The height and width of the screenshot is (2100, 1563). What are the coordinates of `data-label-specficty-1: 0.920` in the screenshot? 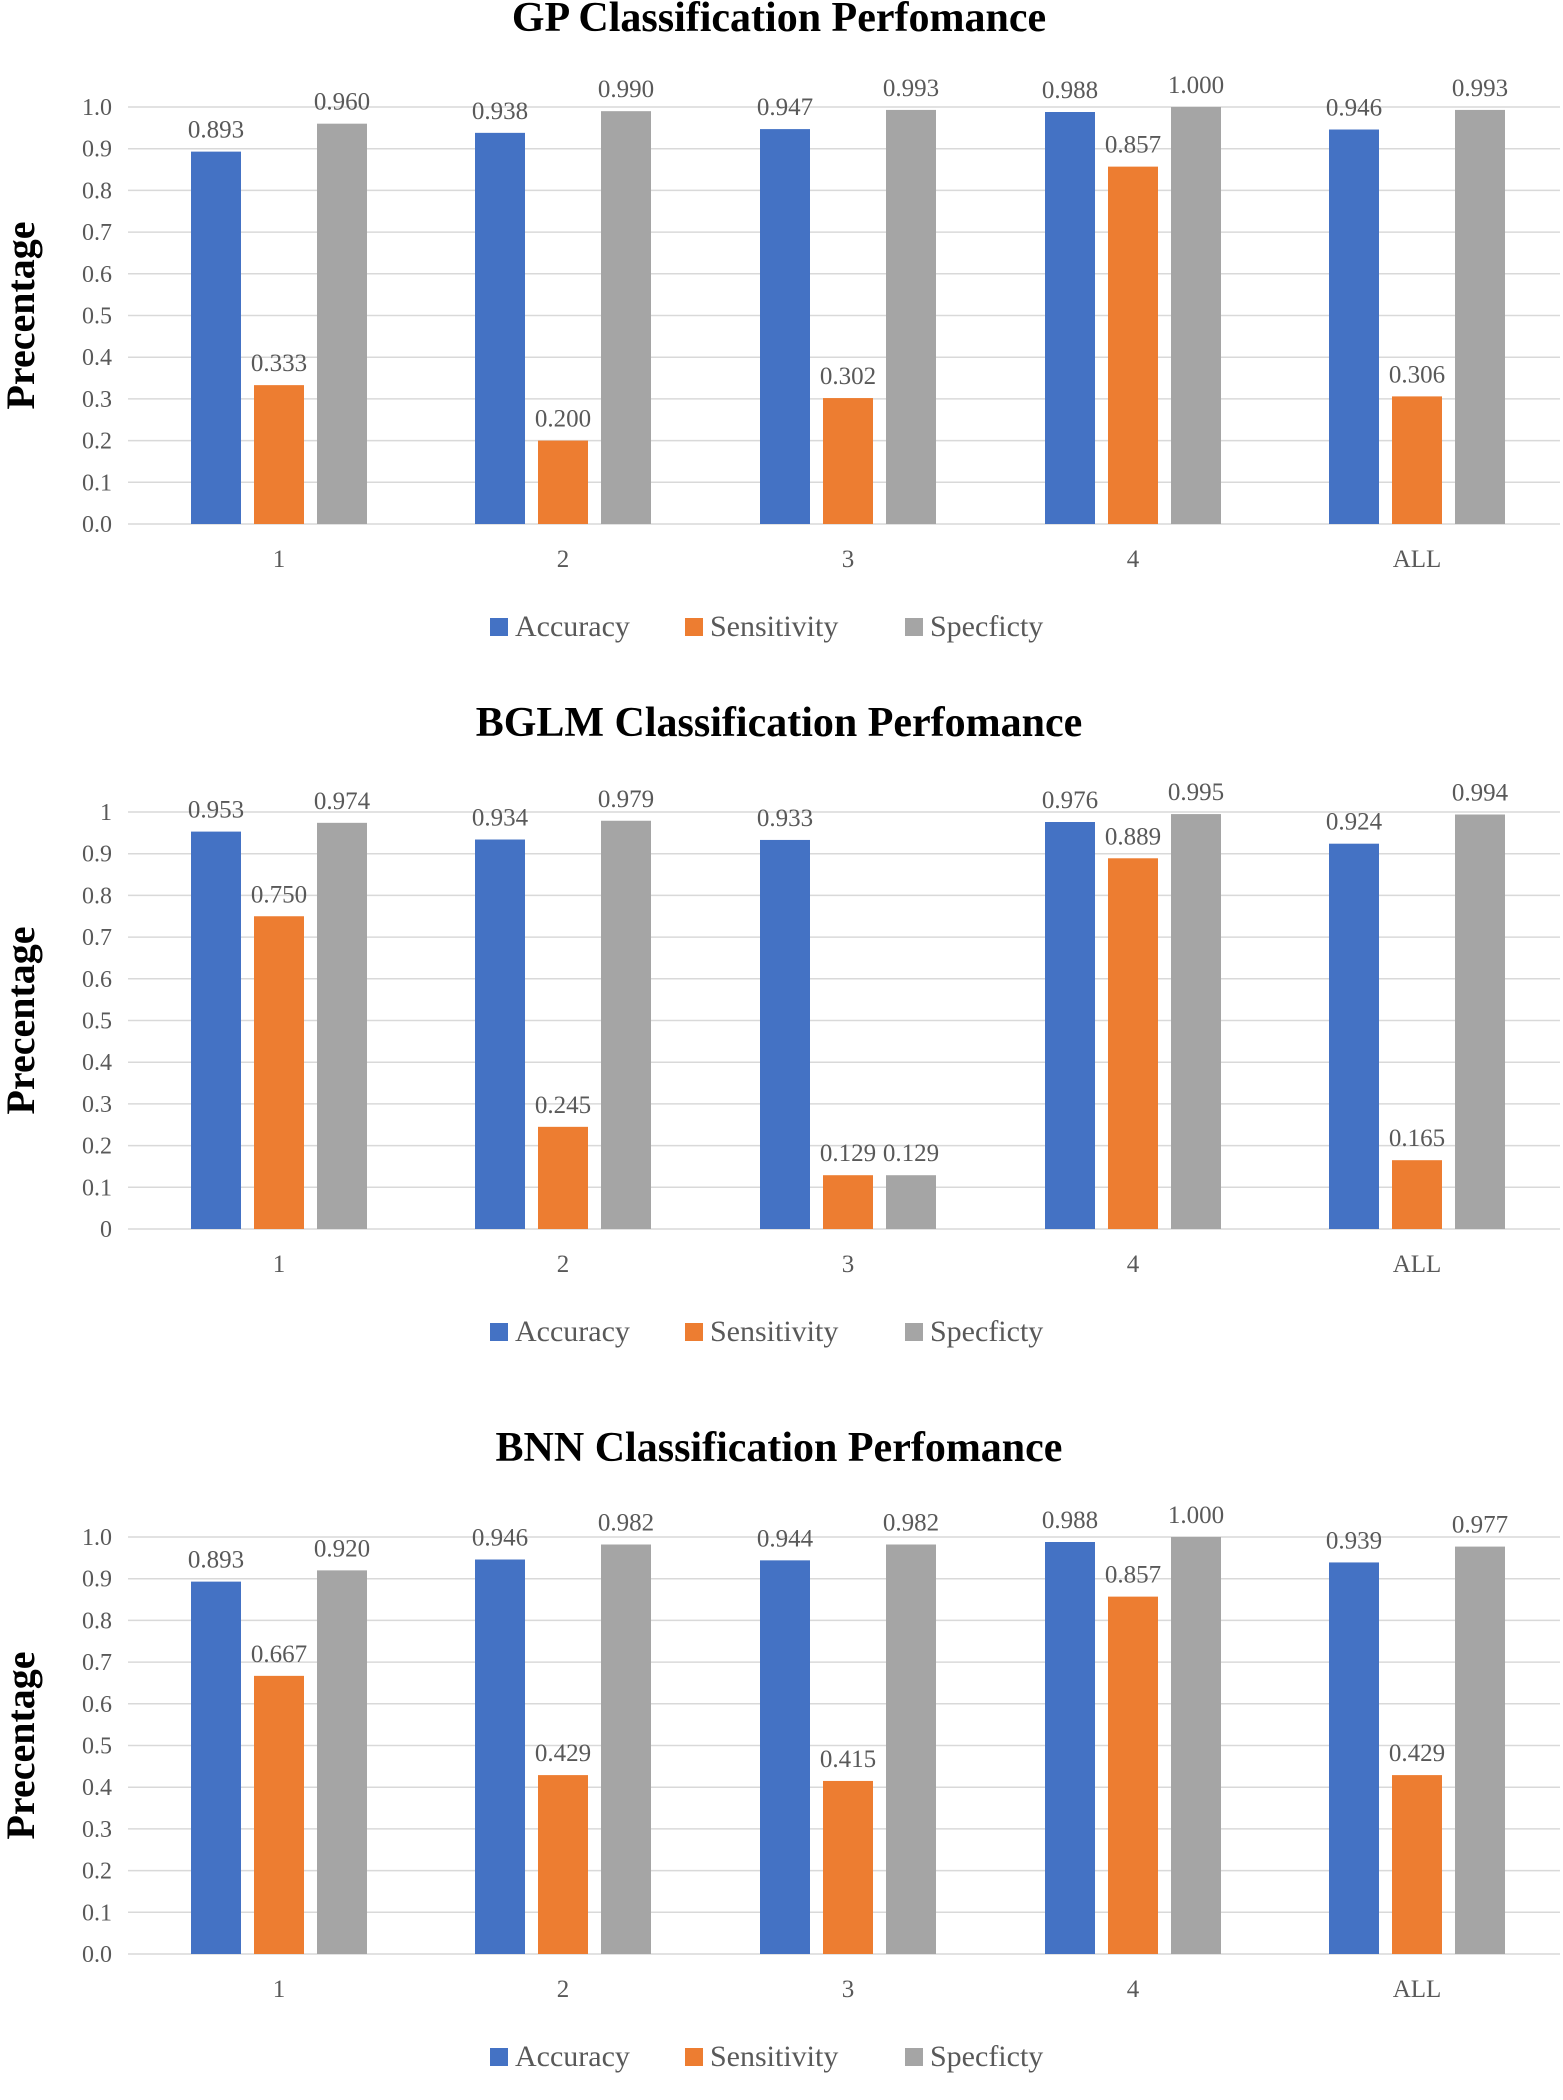 It's located at (342, 1548).